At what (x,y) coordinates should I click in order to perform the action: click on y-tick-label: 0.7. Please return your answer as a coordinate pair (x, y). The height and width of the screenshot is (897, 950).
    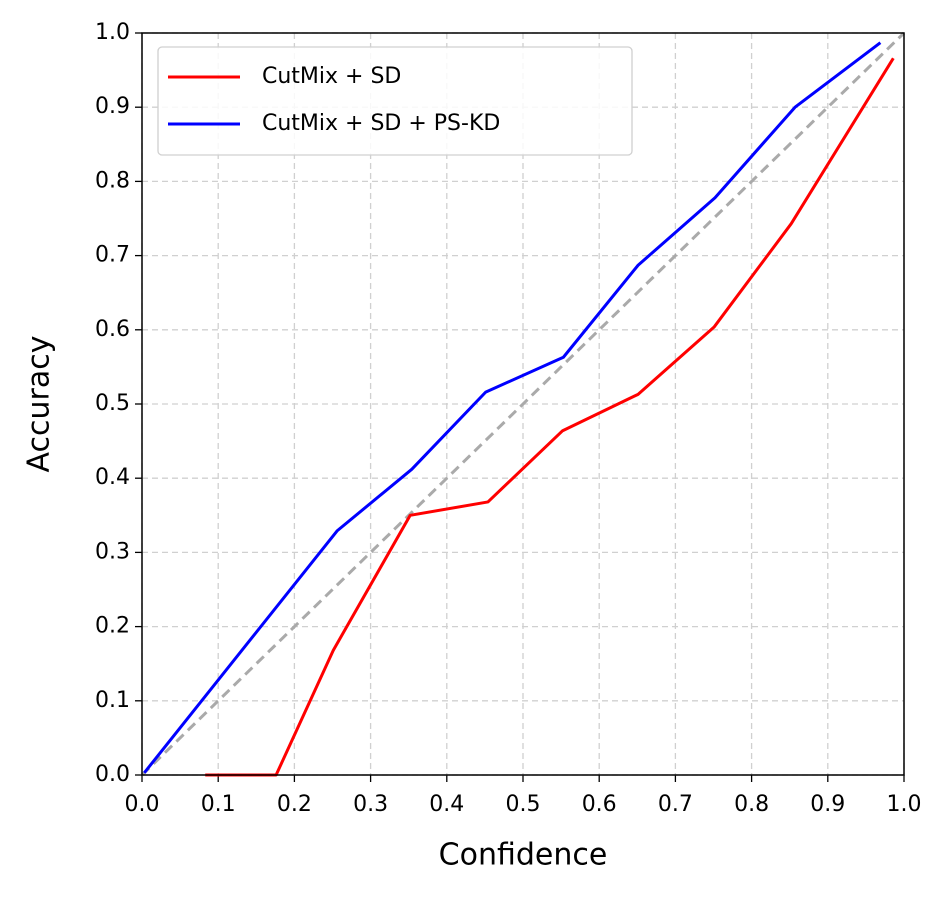
    Looking at the image, I should click on (112, 255).